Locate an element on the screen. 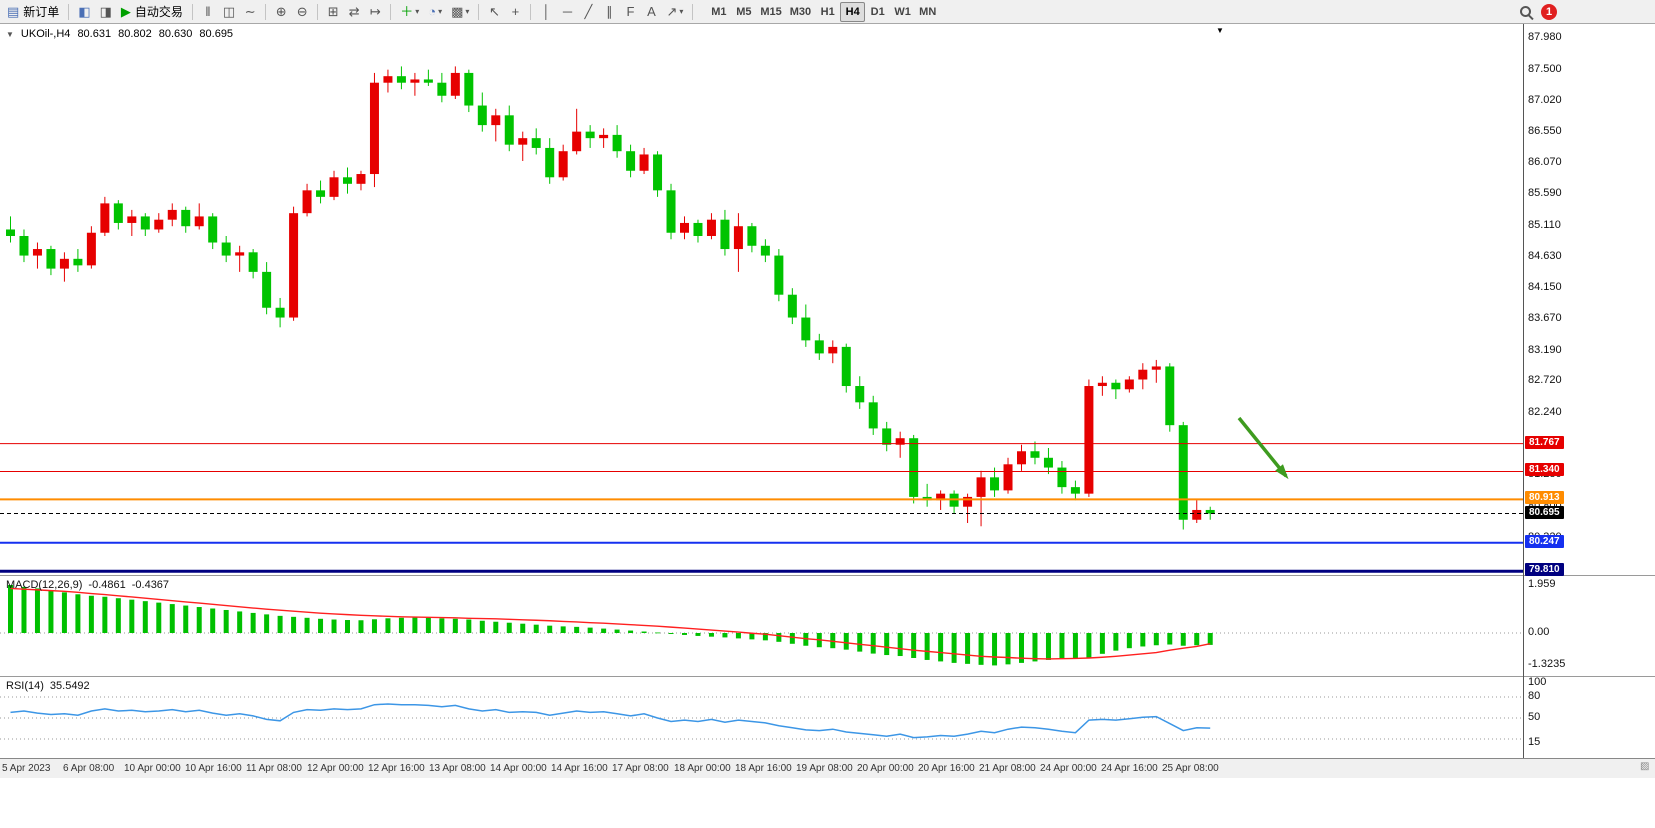 The width and height of the screenshot is (1655, 828). fibonacci-button: F is located at coordinates (630, 12).